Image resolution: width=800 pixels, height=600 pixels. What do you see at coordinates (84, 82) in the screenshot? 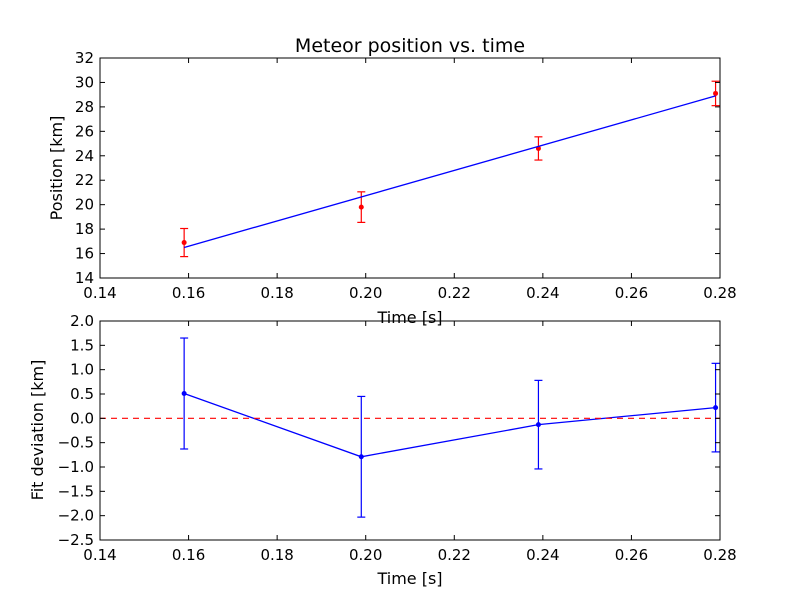
I see `y-tick-label: 30` at bounding box center [84, 82].